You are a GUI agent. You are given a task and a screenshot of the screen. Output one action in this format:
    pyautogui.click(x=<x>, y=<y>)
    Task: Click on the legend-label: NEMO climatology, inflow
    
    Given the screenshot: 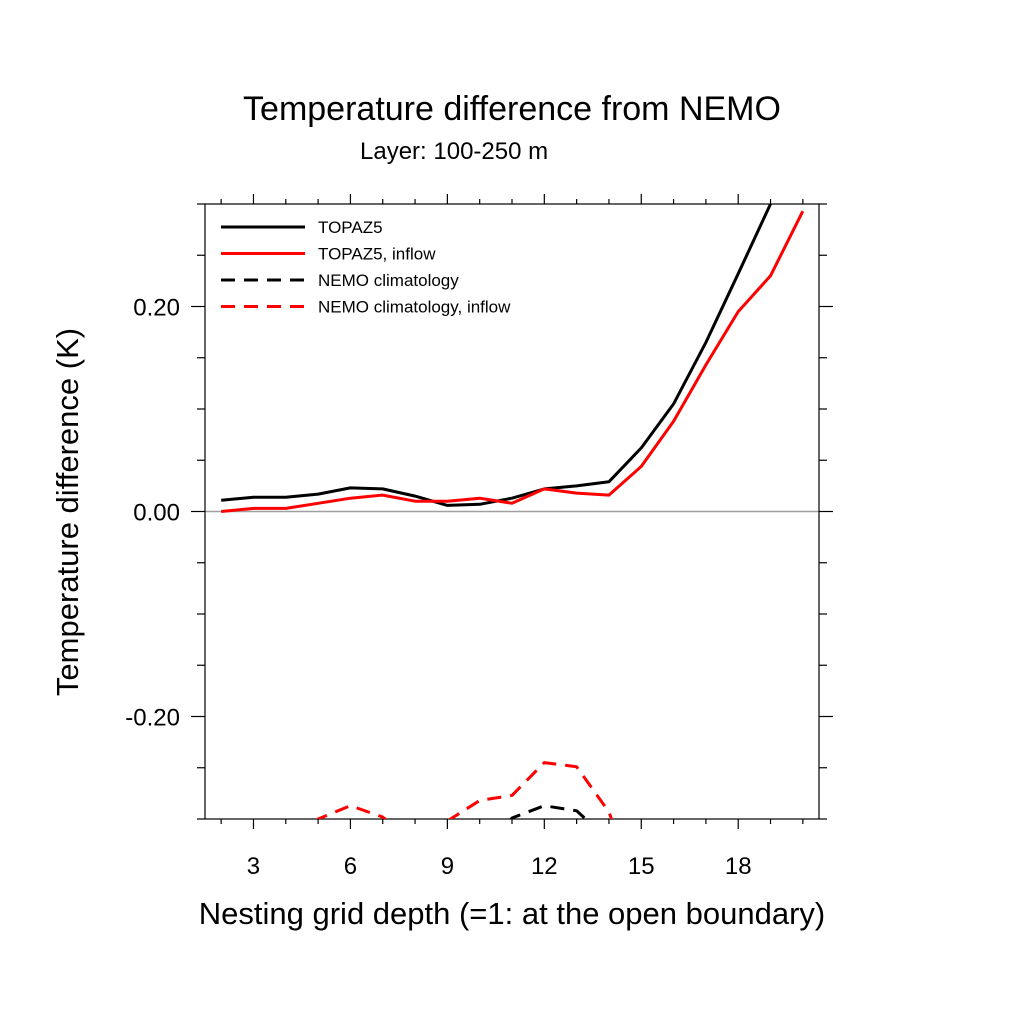 What is the action you would take?
    pyautogui.click(x=414, y=307)
    